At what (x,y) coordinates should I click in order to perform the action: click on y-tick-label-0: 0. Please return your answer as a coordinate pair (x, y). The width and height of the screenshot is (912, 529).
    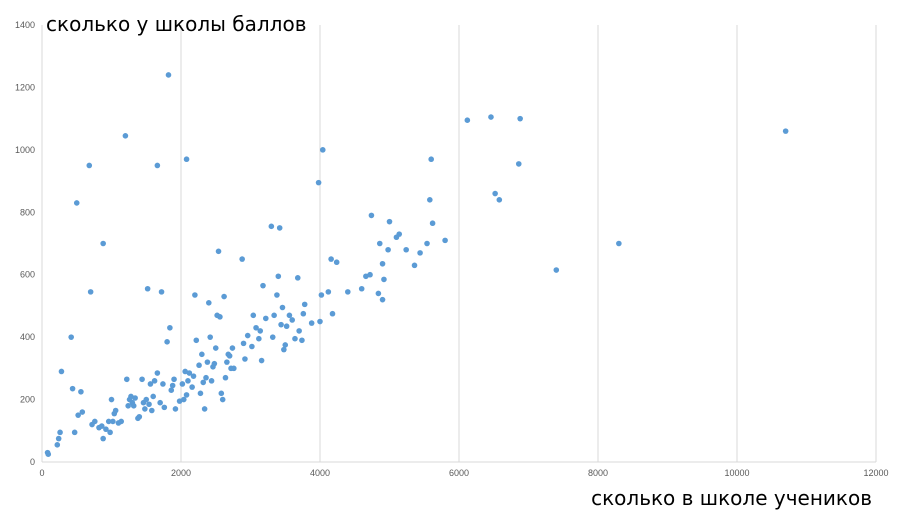
    Looking at the image, I should click on (32, 462).